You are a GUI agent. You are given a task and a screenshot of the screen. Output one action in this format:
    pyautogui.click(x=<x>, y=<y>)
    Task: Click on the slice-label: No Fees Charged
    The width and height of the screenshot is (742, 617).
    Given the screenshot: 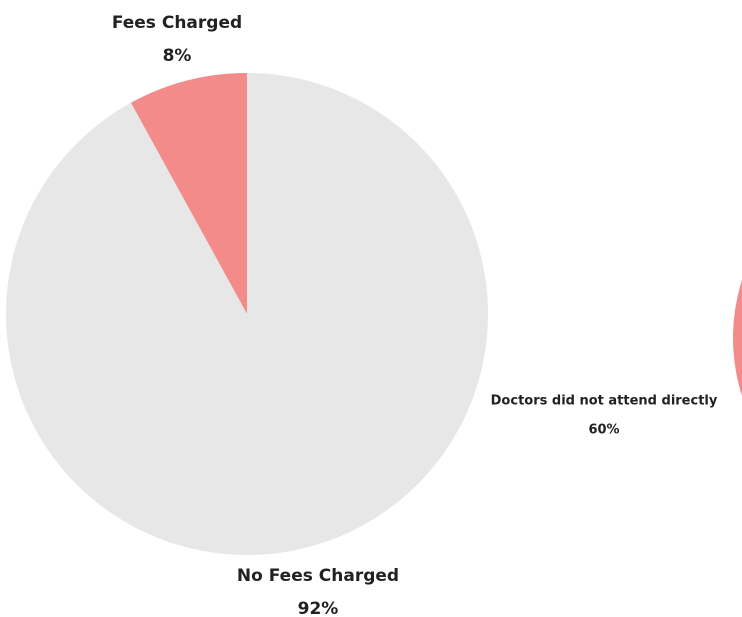 What is the action you would take?
    pyautogui.click(x=318, y=576)
    